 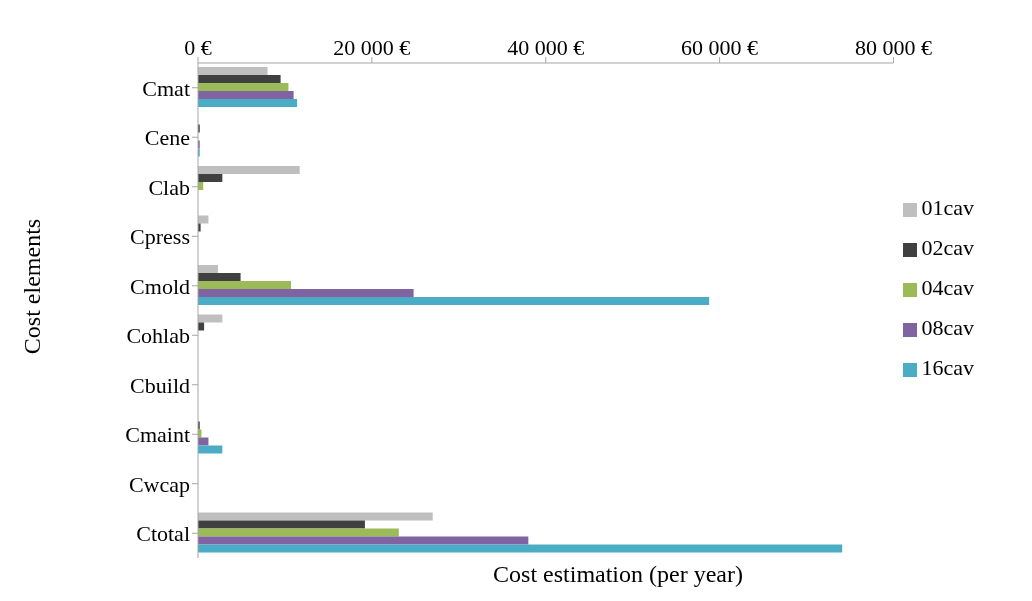 What do you see at coordinates (160, 237) in the screenshot?
I see `y-tick-label: Cpress` at bounding box center [160, 237].